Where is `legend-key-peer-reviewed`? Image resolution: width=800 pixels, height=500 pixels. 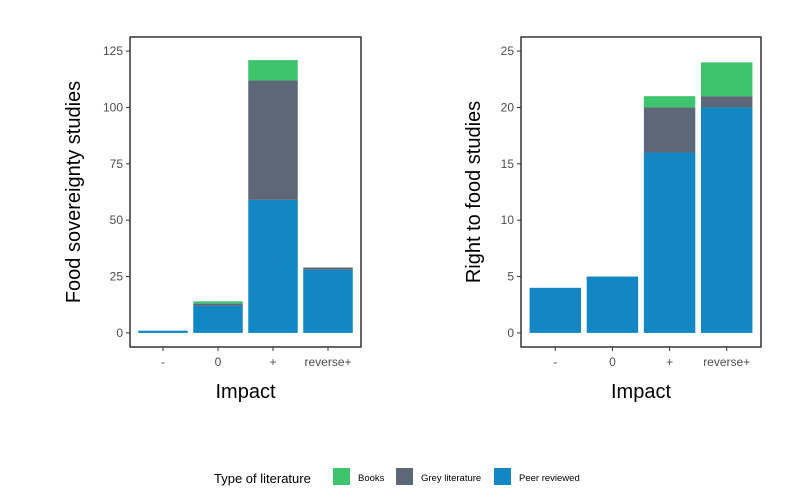 legend-key-peer-reviewed is located at coordinates (502, 476).